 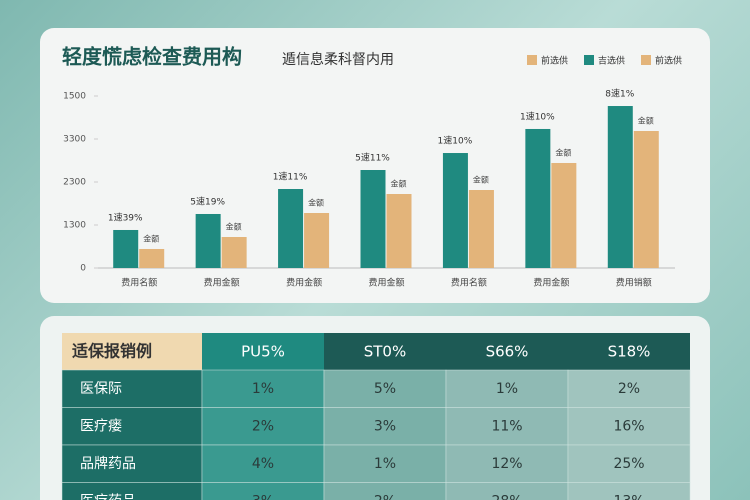 I want to click on cell-text: 25%, so click(x=628, y=464).